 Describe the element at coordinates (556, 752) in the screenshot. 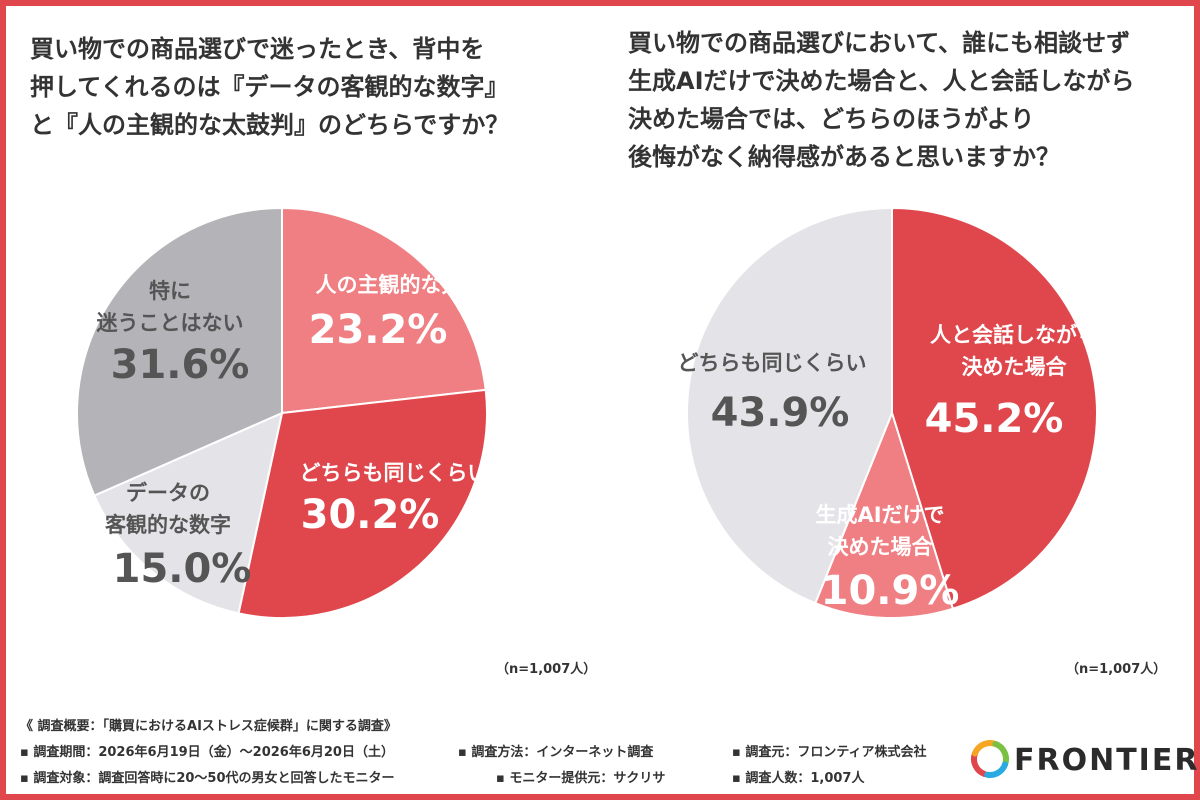

I see `survey-method: ▪ 調査方法：インターネット調査` at that location.